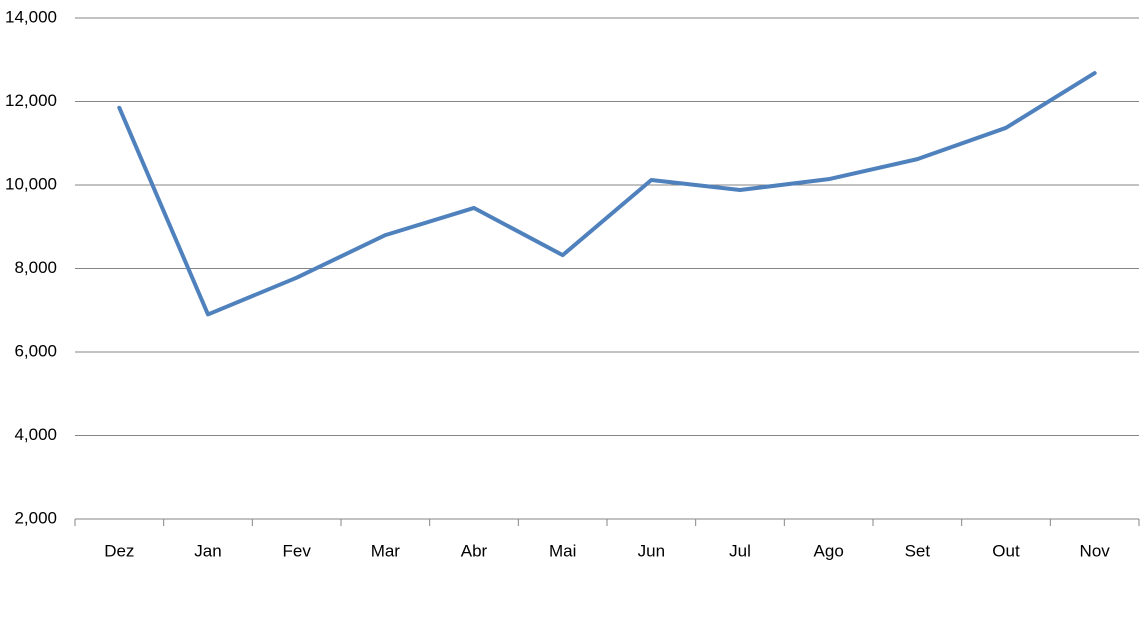  Describe the element at coordinates (35, 434) in the screenshot. I see `y-tick-label: 4,000` at that location.